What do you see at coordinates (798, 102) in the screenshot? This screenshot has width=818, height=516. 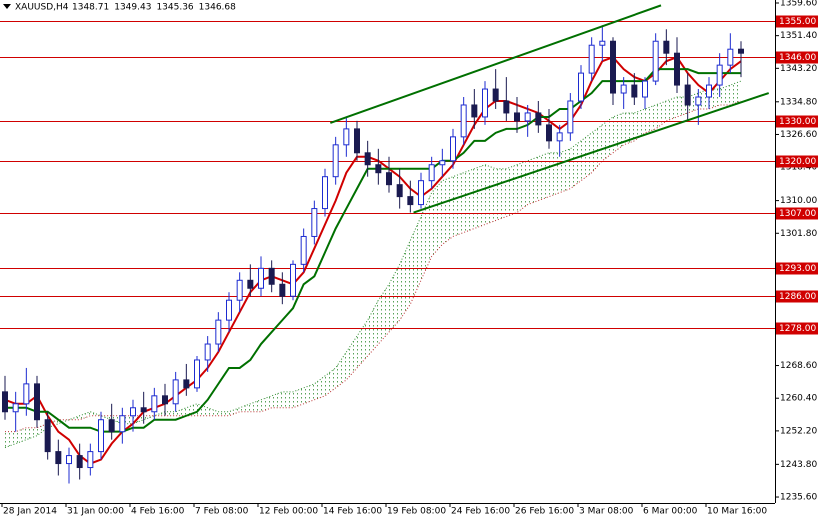 I see `y-tick-label: 1334.80` at bounding box center [798, 102].